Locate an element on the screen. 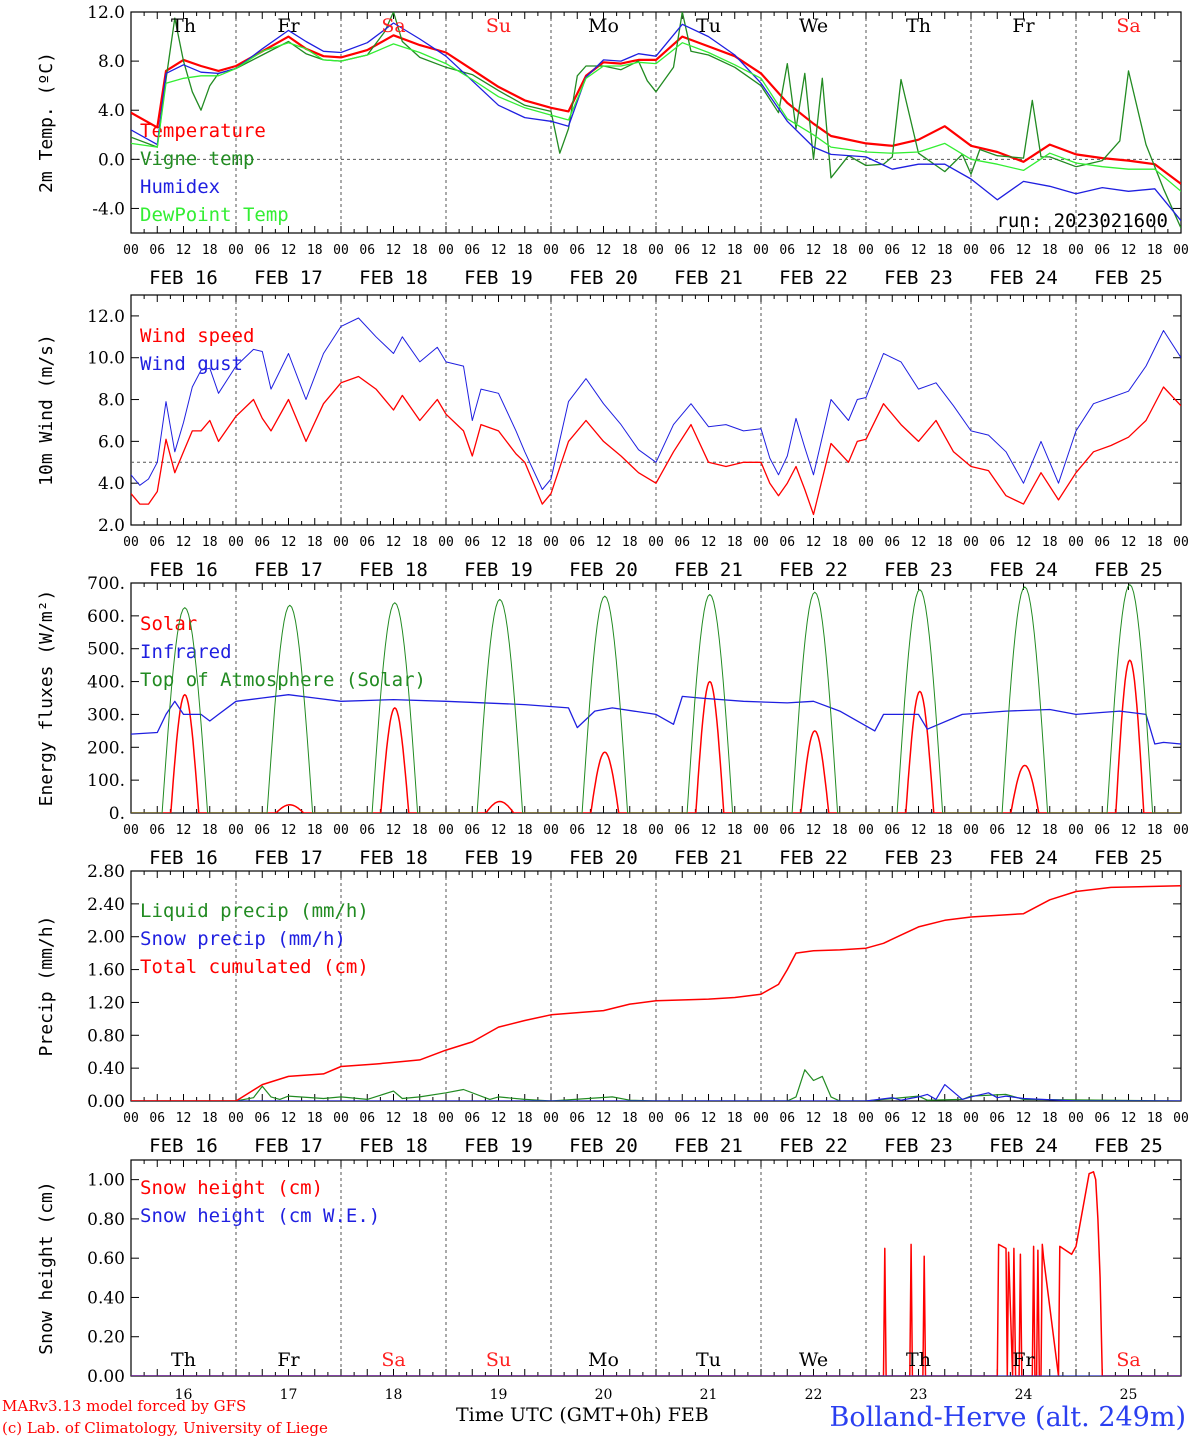 The image size is (1194, 1440). series-snow-height-cm is located at coordinates (656, 1273).